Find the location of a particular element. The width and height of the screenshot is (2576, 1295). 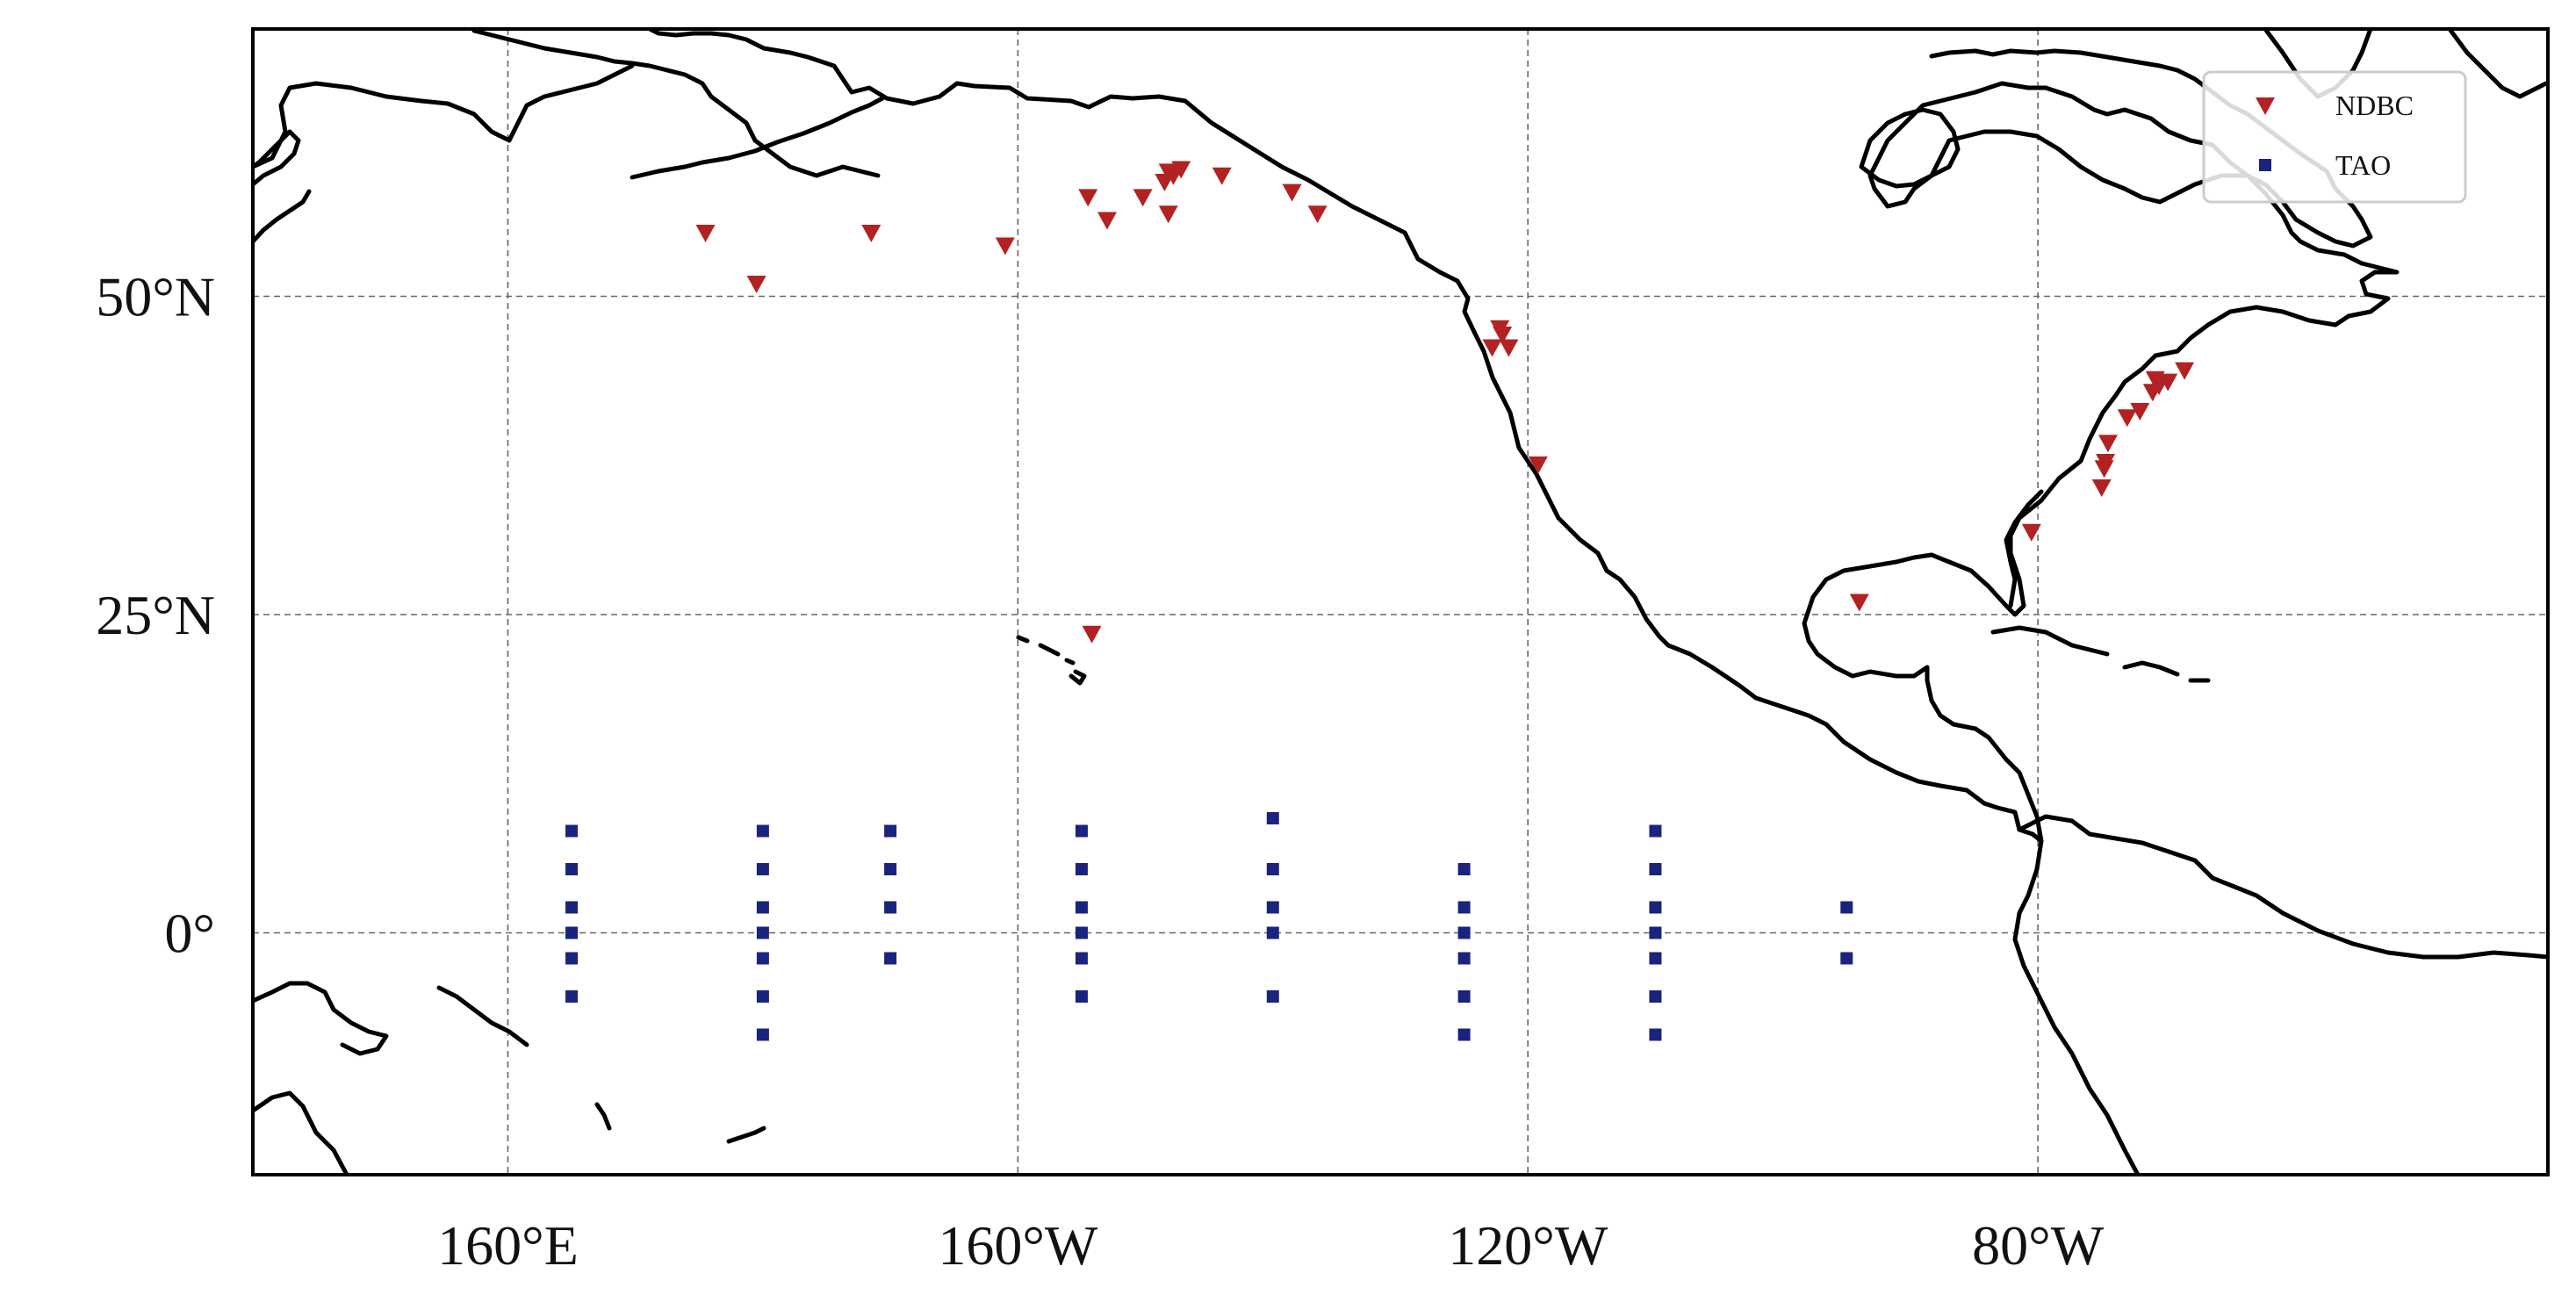

coastline-cuba is located at coordinates (2050, 641).